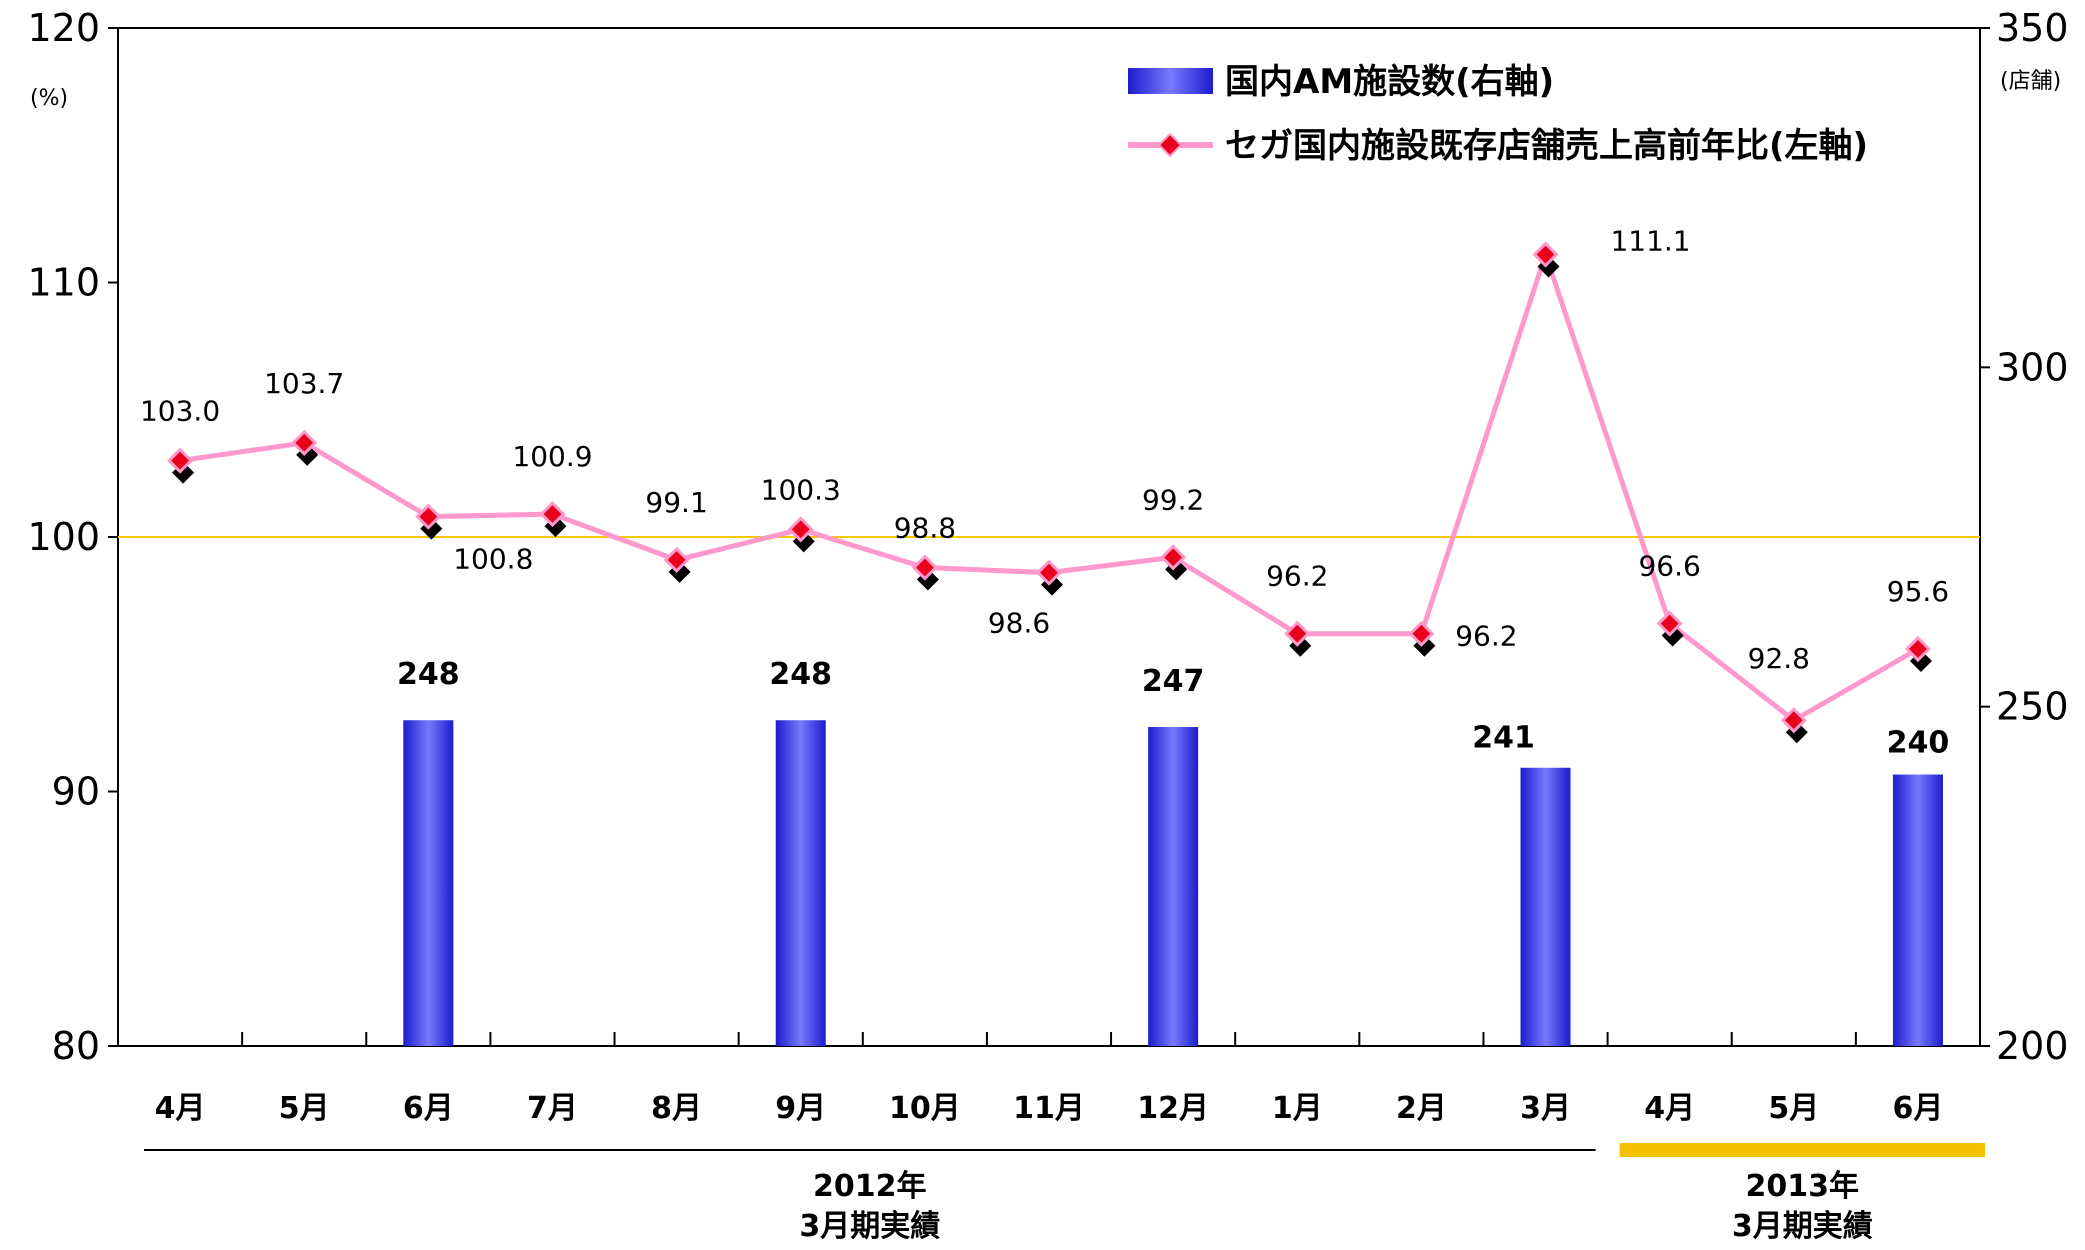  Describe the element at coordinates (2024, 537) in the screenshot. I see `y-right-ticks: 200 250 300 350` at that location.